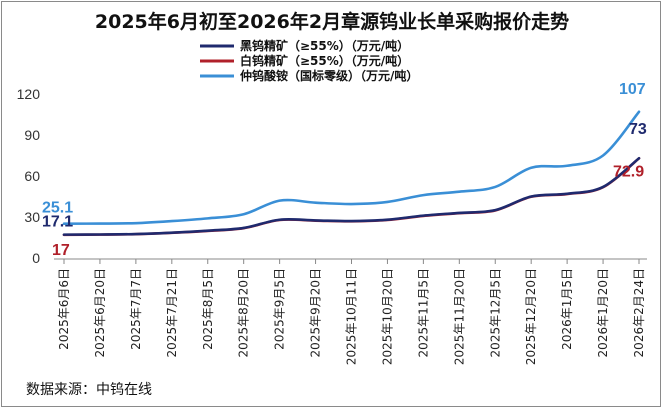 This screenshot has height=410, width=664. What do you see at coordinates (459, 316) in the screenshot?
I see `x-tick-label: 2025年11月20日` at bounding box center [459, 316].